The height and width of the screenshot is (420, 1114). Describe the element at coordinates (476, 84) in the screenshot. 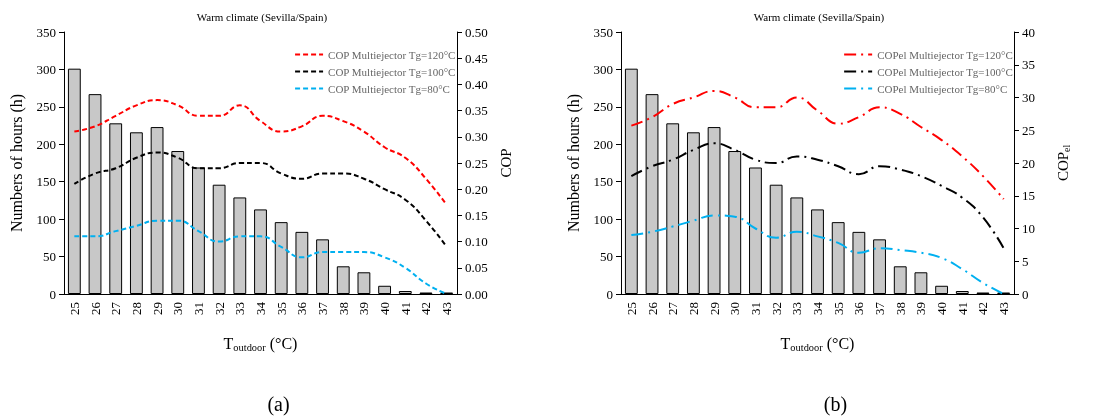

I see `y2-tick-label: 0.40` at that location.